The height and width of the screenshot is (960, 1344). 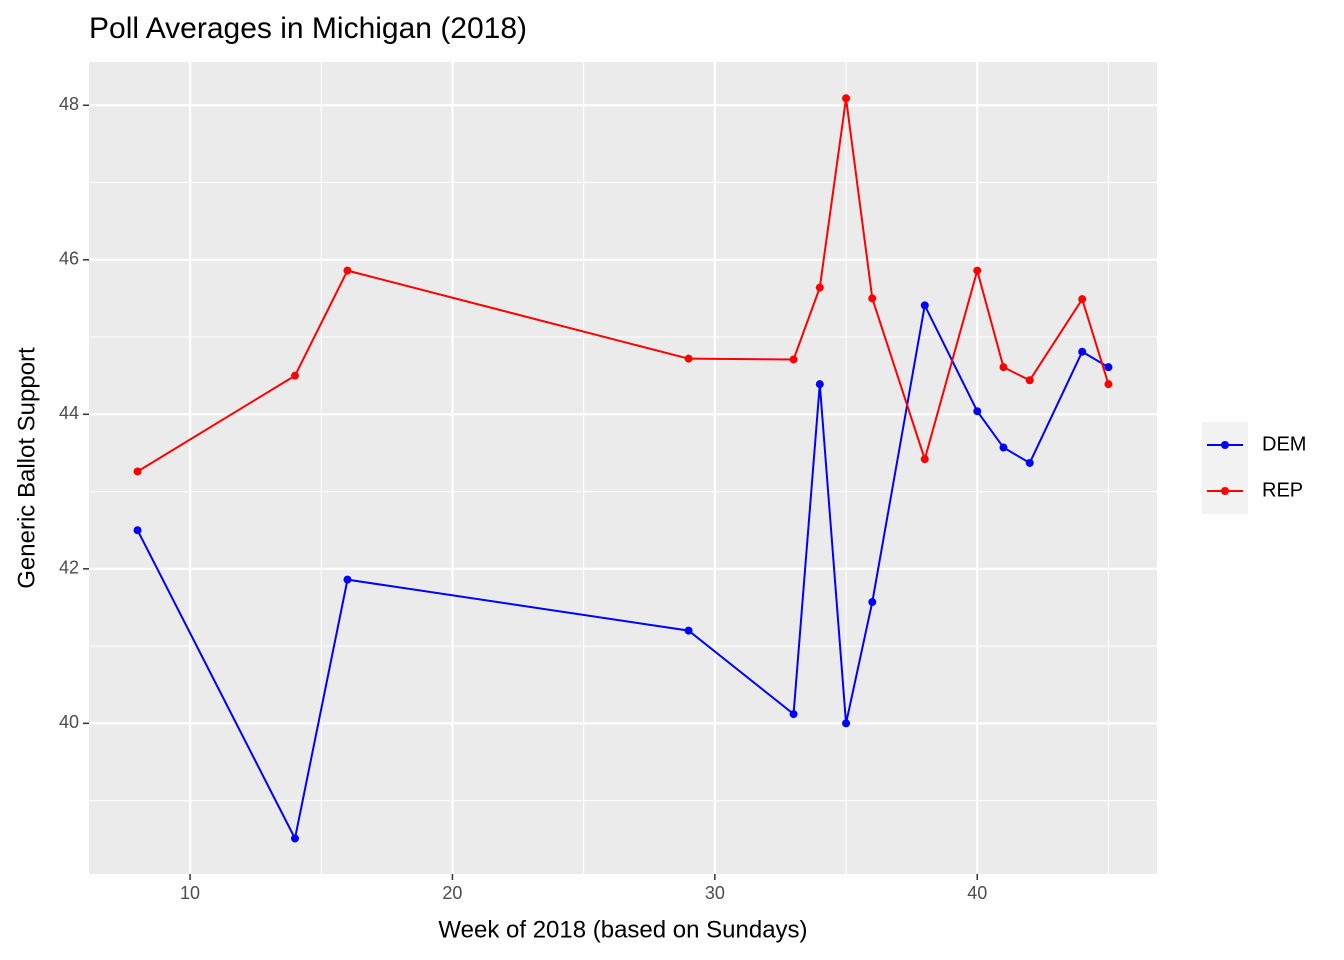 What do you see at coordinates (1284, 444) in the screenshot?
I see `legend-label: DEM` at bounding box center [1284, 444].